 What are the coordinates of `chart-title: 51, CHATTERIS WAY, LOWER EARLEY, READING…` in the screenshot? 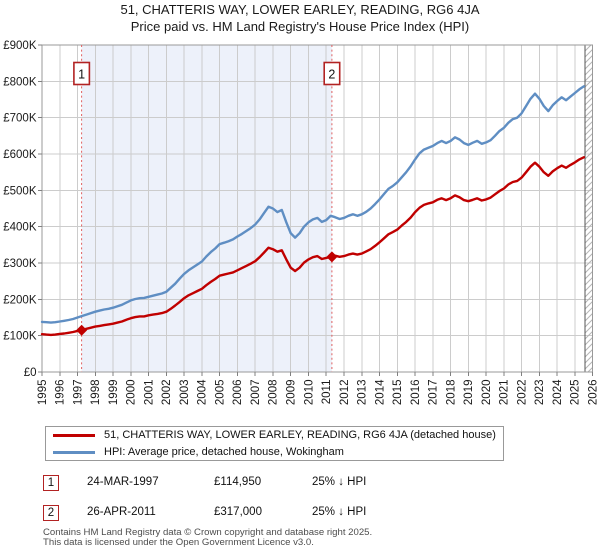 It's located at (300, 9).